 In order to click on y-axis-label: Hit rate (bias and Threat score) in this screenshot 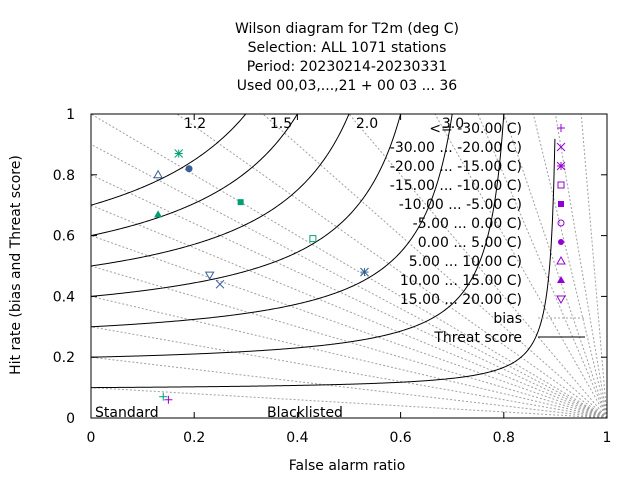, I will do `click(16, 265)`.